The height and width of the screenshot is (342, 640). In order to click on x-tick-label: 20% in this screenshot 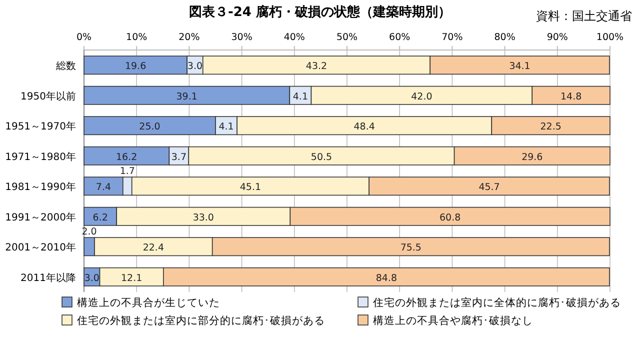, I will do `click(189, 37)`.